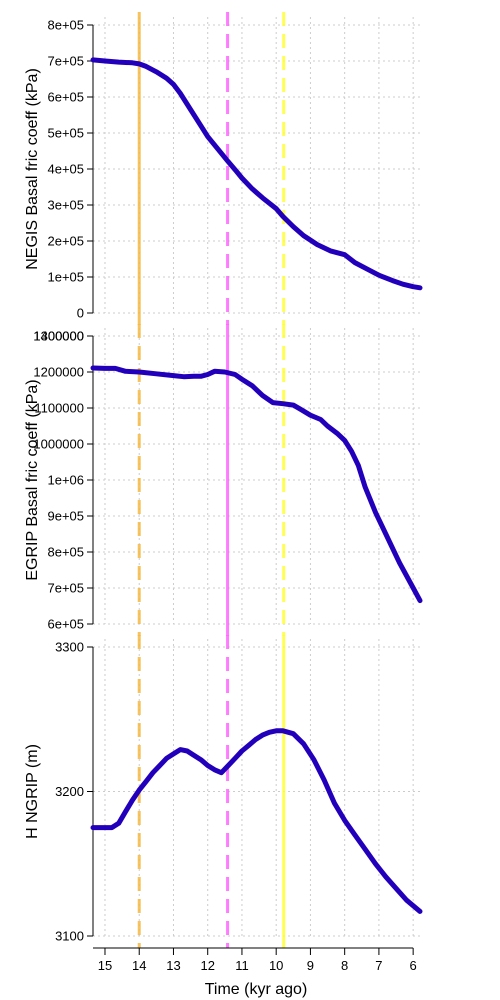 The image size is (500, 1000). Describe the element at coordinates (59, 408) in the screenshot. I see `y-tick-label: 1100000` at that location.